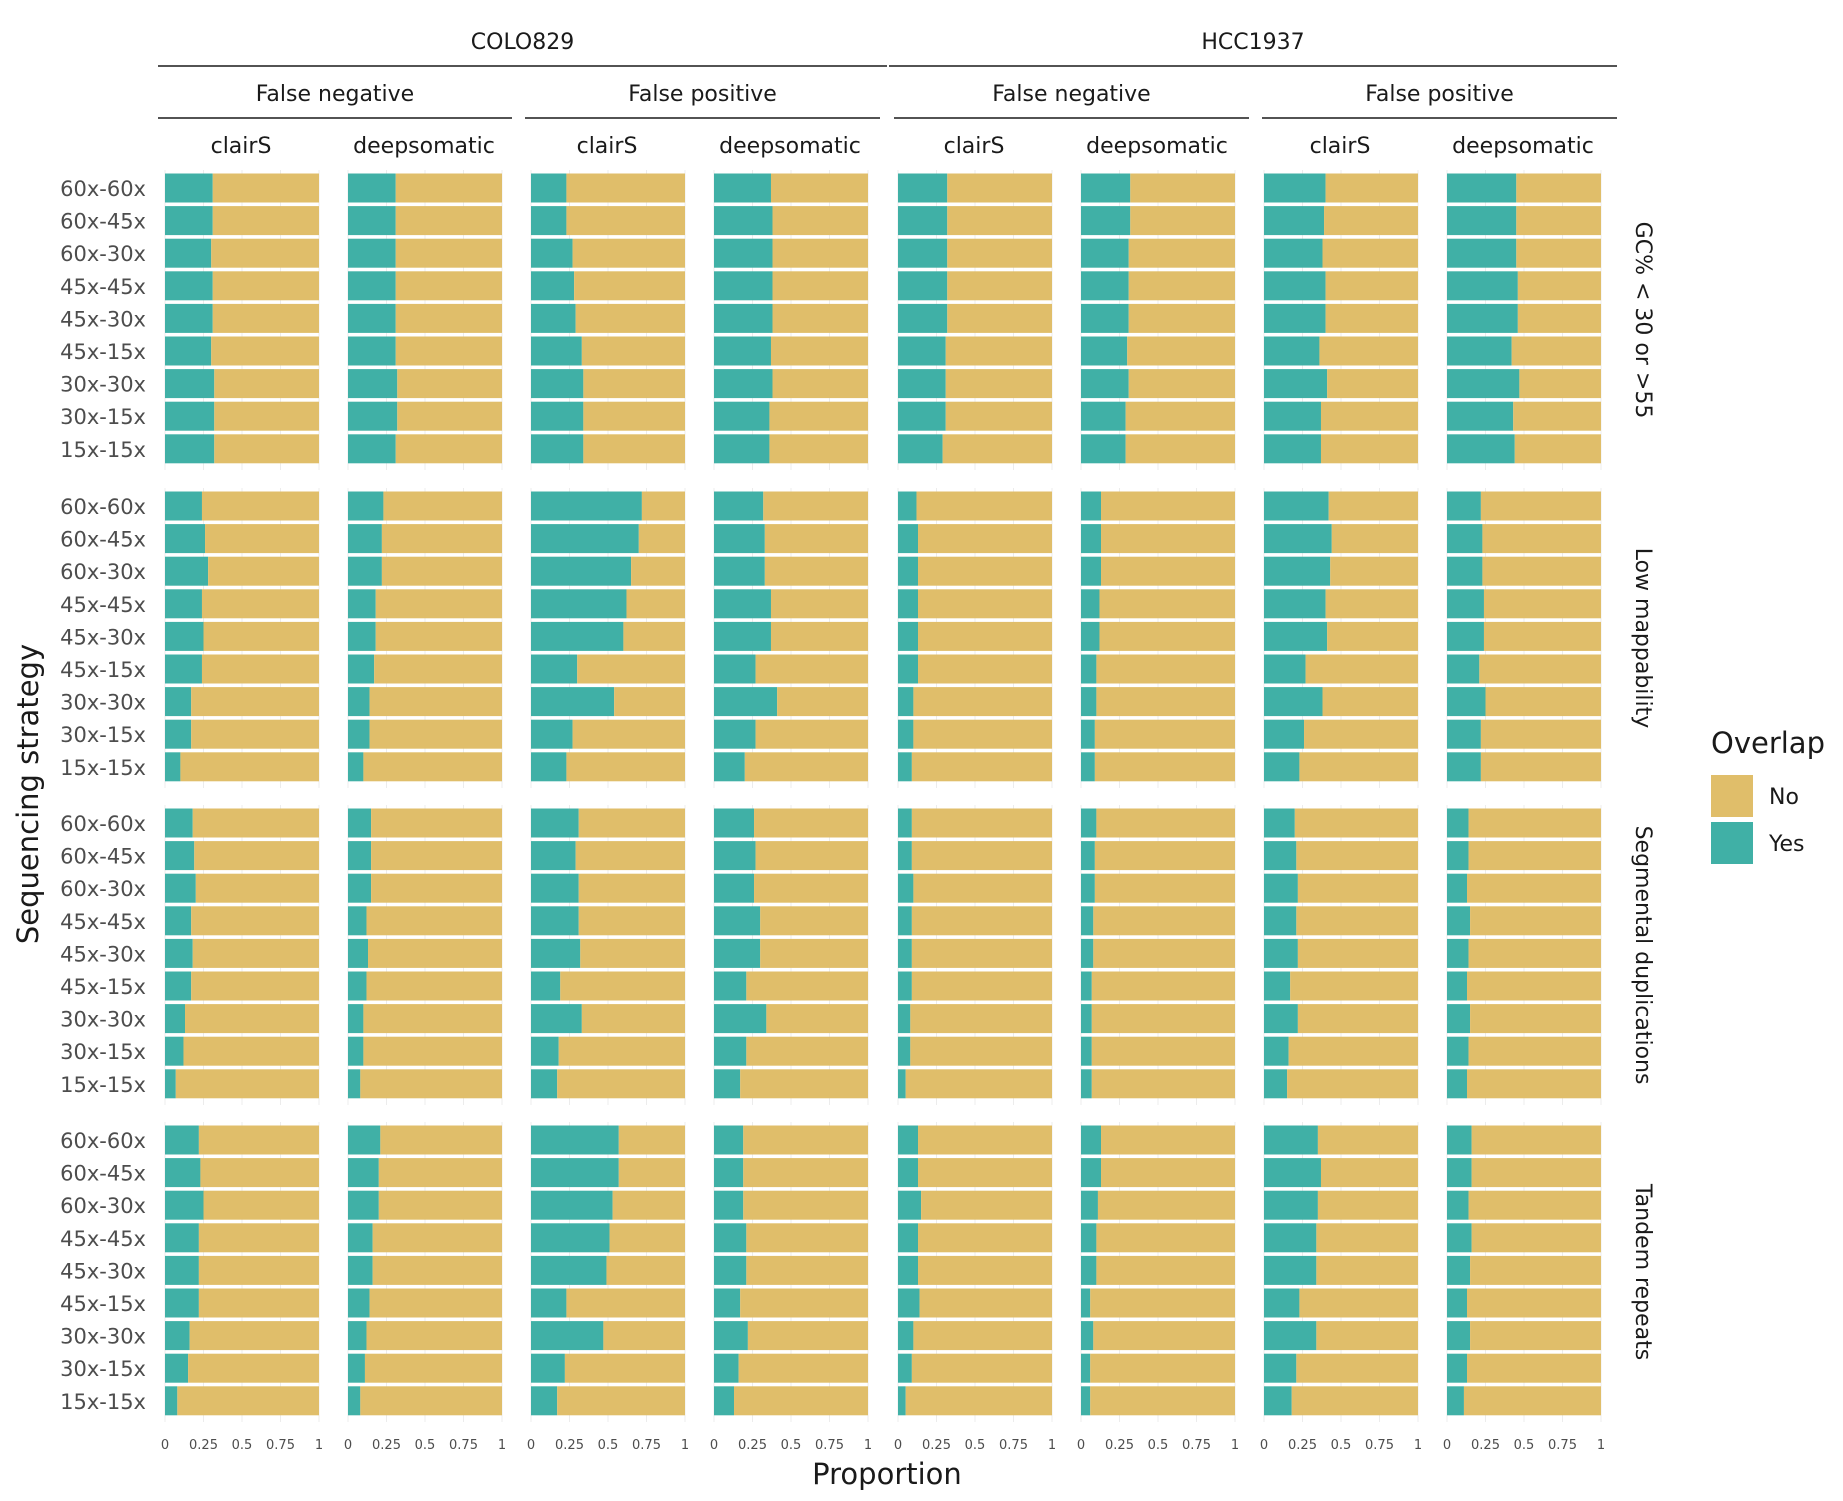 The height and width of the screenshot is (1501, 1843). Describe the element at coordinates (1732, 796) in the screenshot. I see `legend-key-no` at that location.